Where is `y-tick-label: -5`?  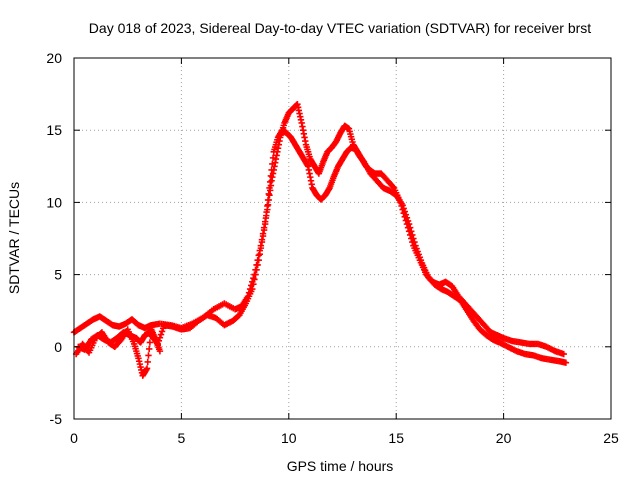
y-tick-label: -5 is located at coordinates (56, 419).